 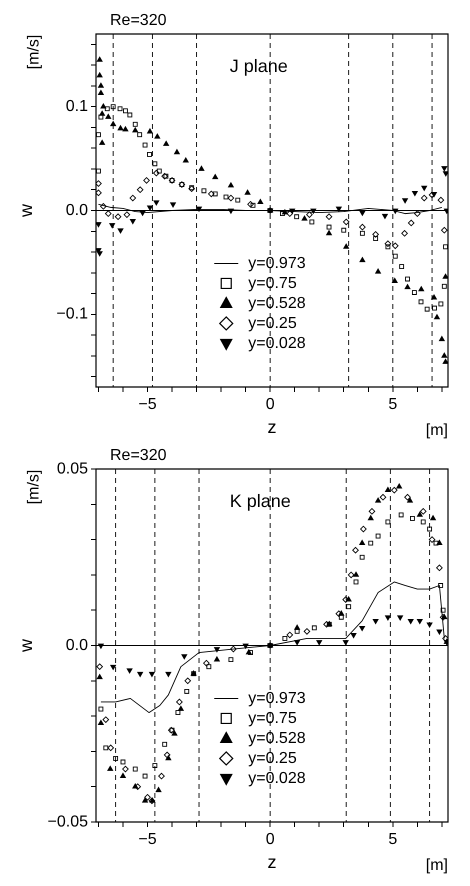 What do you see at coordinates (77, 107) in the screenshot?
I see `y-tick-label: 0.1` at bounding box center [77, 107].